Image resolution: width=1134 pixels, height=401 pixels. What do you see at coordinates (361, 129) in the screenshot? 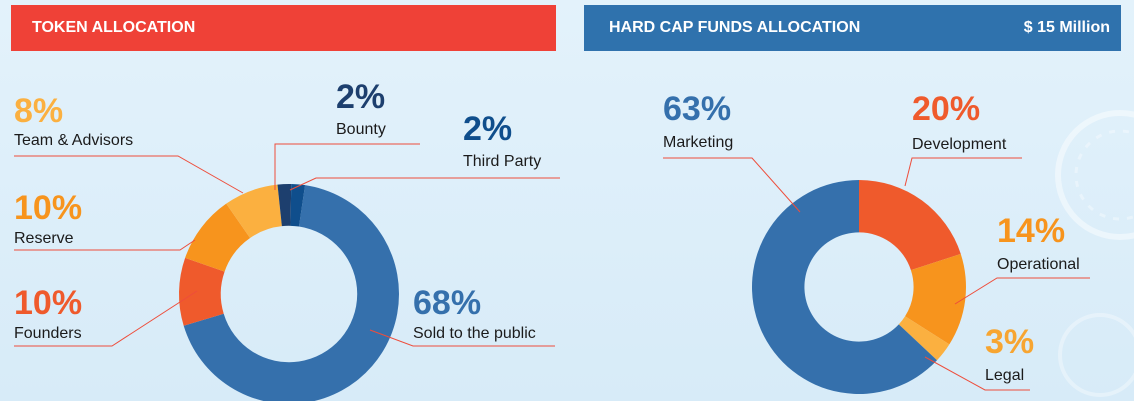
I see `category-label-bounty: Bounty` at bounding box center [361, 129].